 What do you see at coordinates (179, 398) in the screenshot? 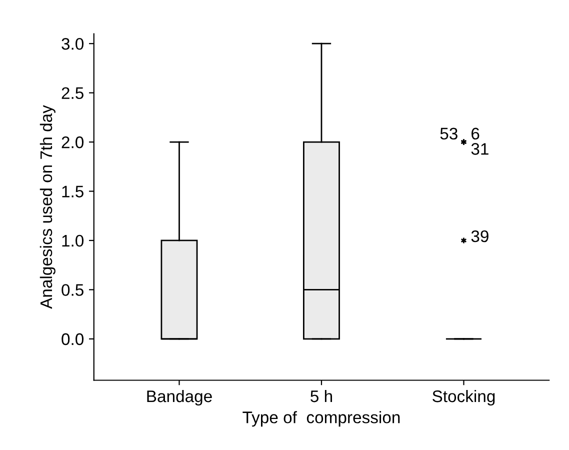
I see `x-tick-label: Bandage` at bounding box center [179, 398].